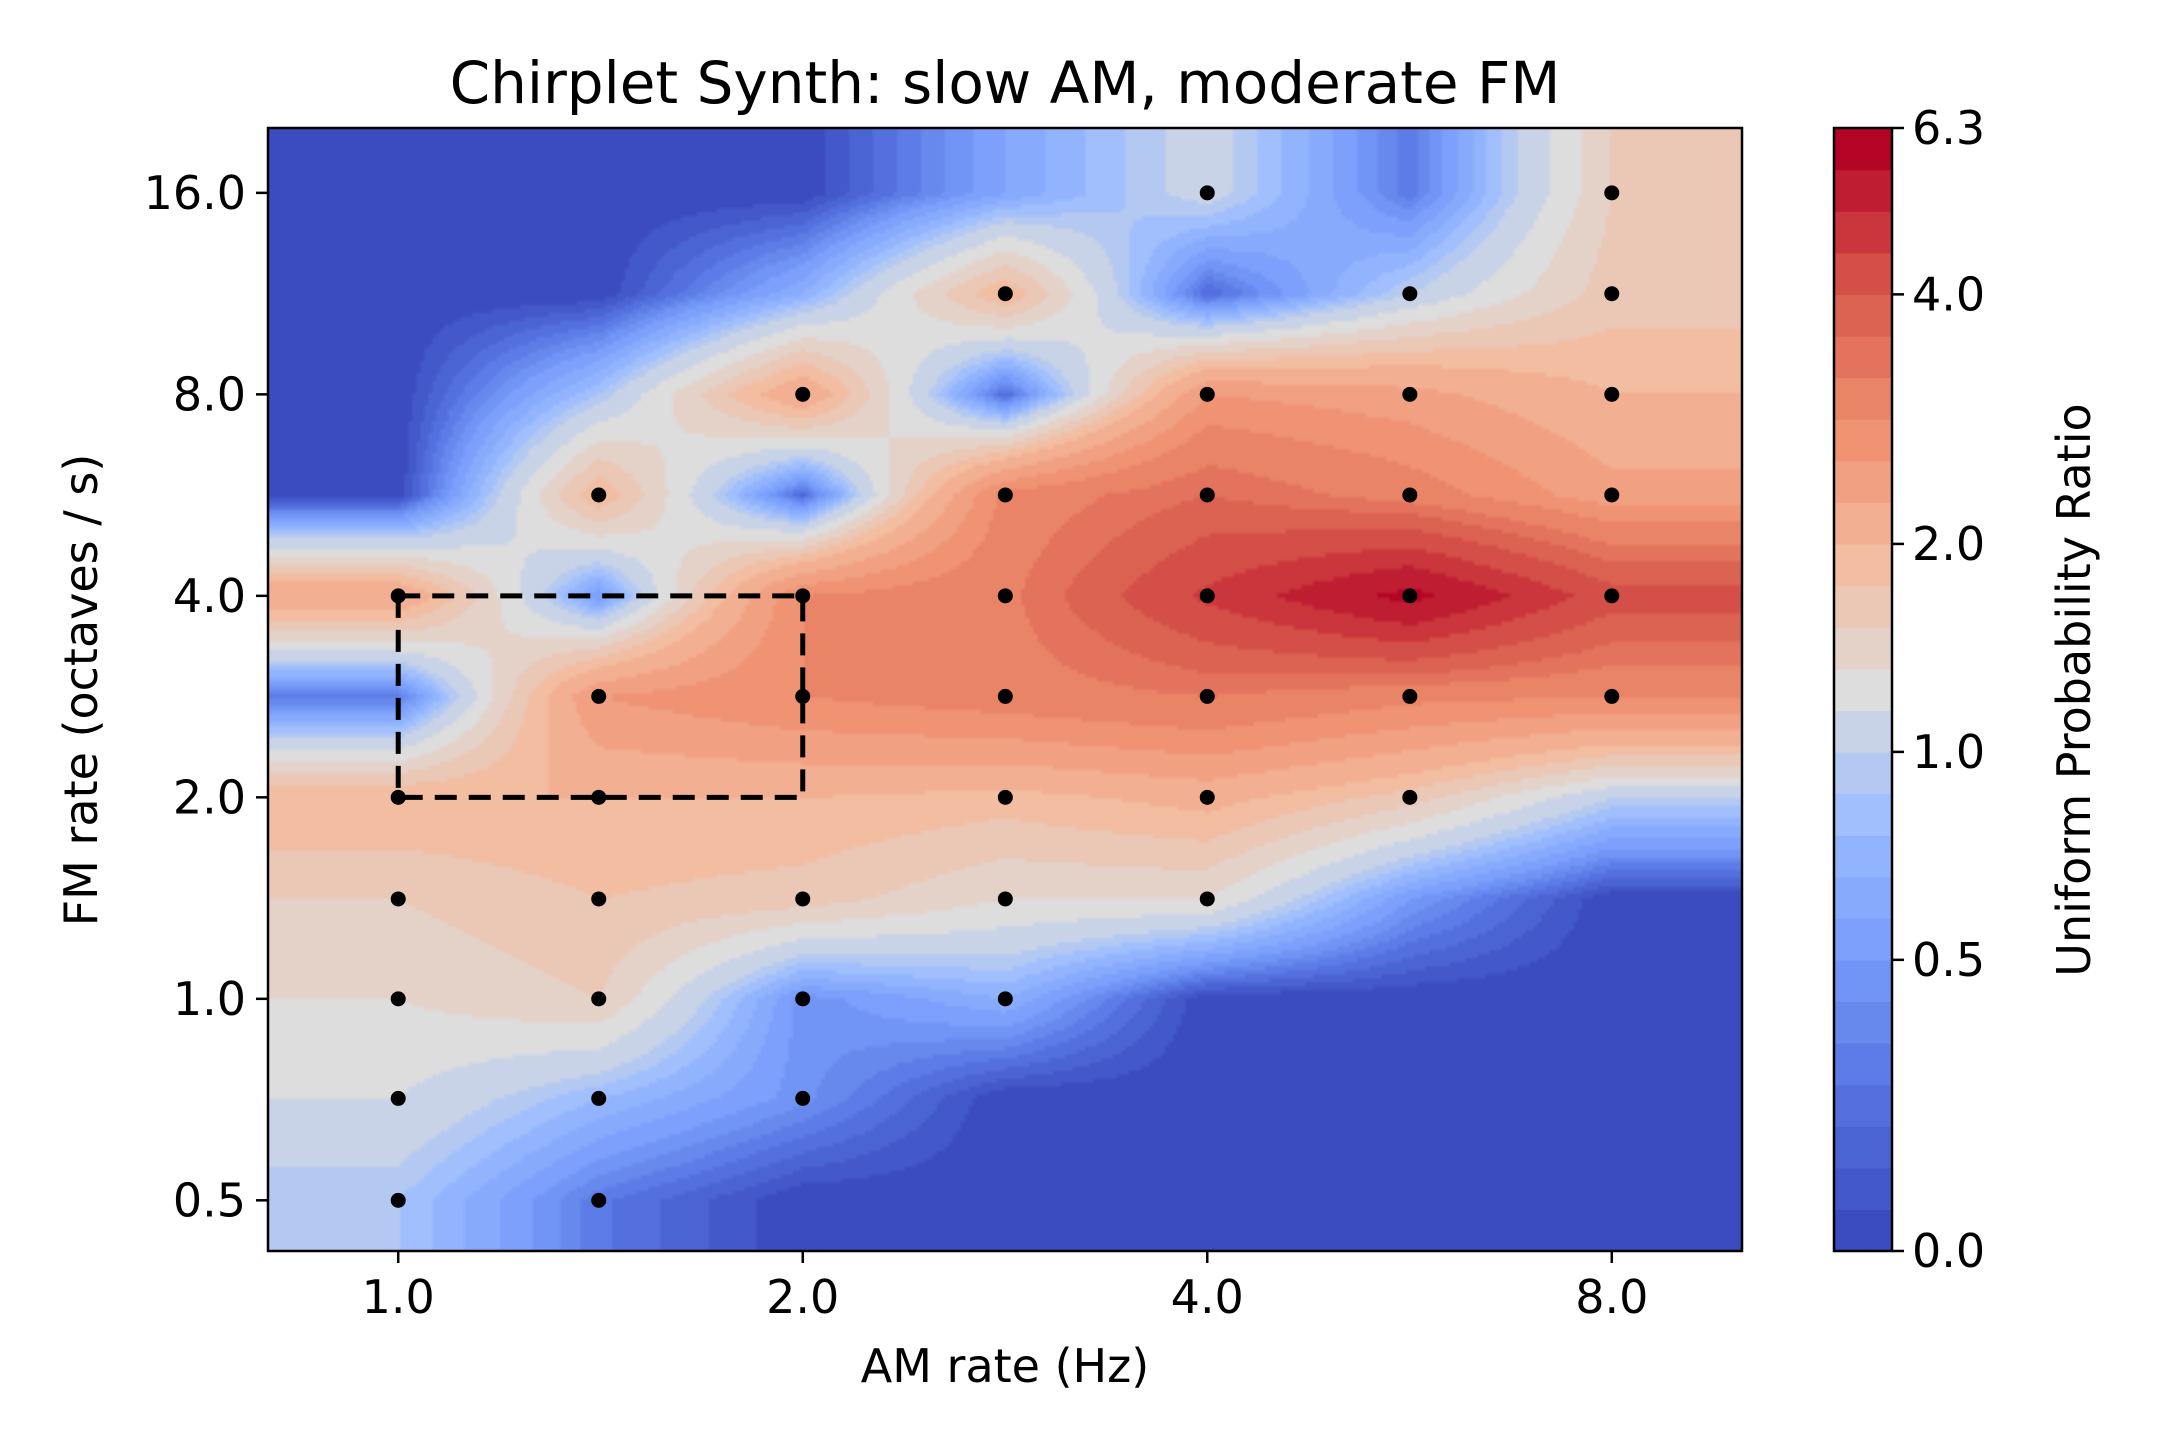 Image resolution: width=2160 pixels, height=1440 pixels. Describe the element at coordinates (1005, 1287) in the screenshot. I see `x-axis-ticks: 1.0 2.0 4.0 8.0` at that location.